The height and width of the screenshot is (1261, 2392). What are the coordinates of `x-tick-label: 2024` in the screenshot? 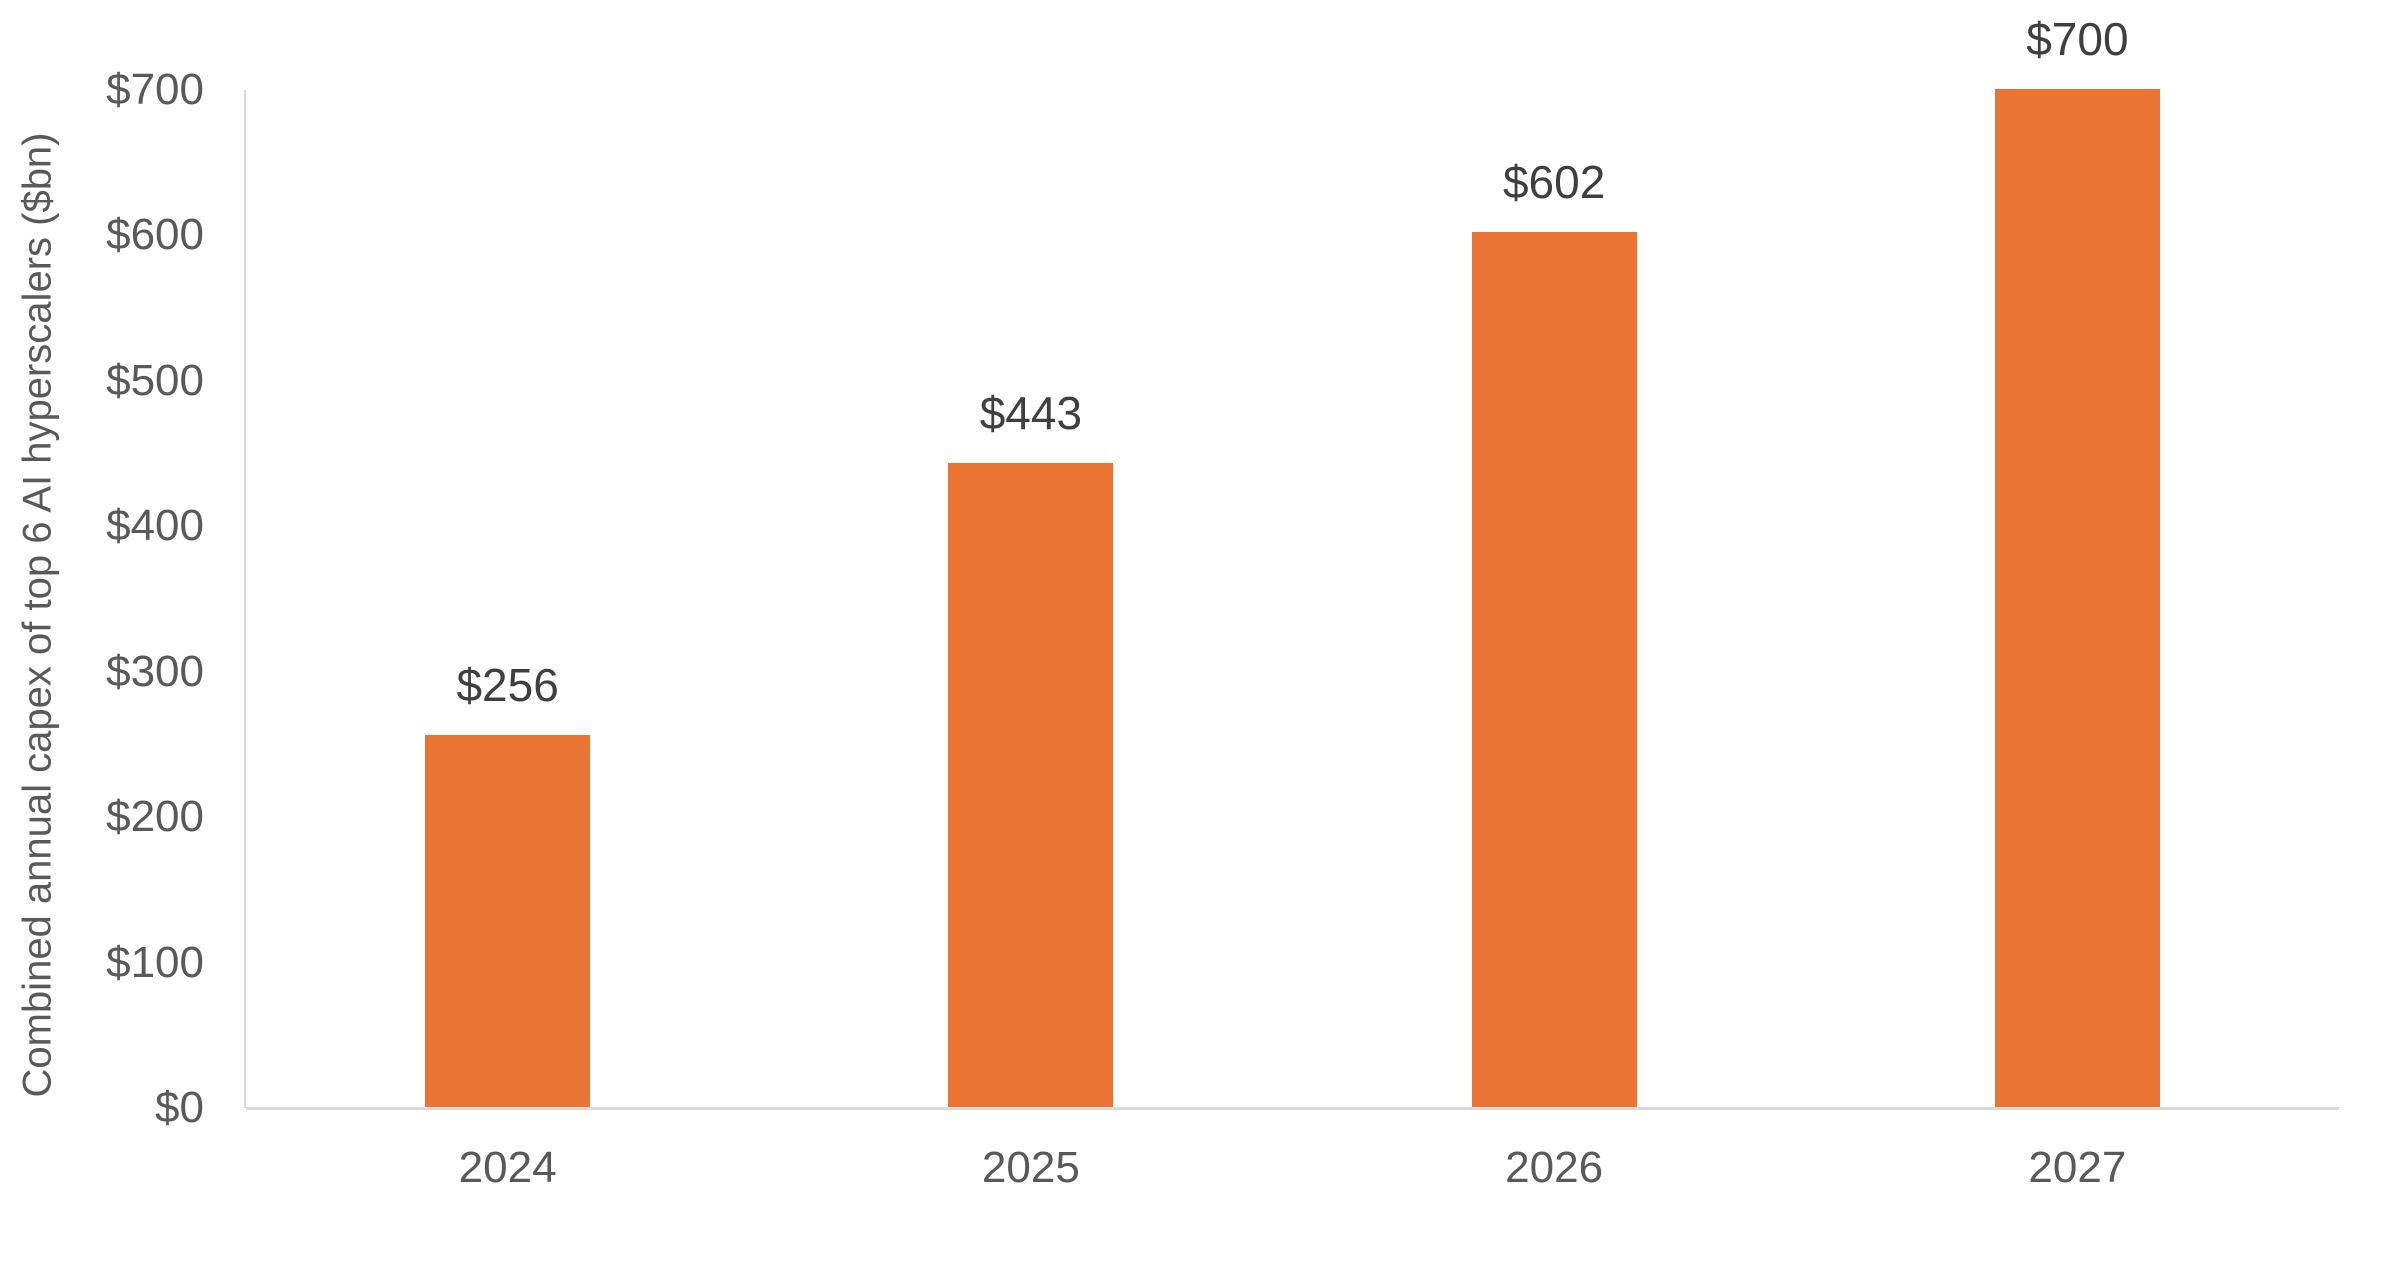 It's located at (507, 1167).